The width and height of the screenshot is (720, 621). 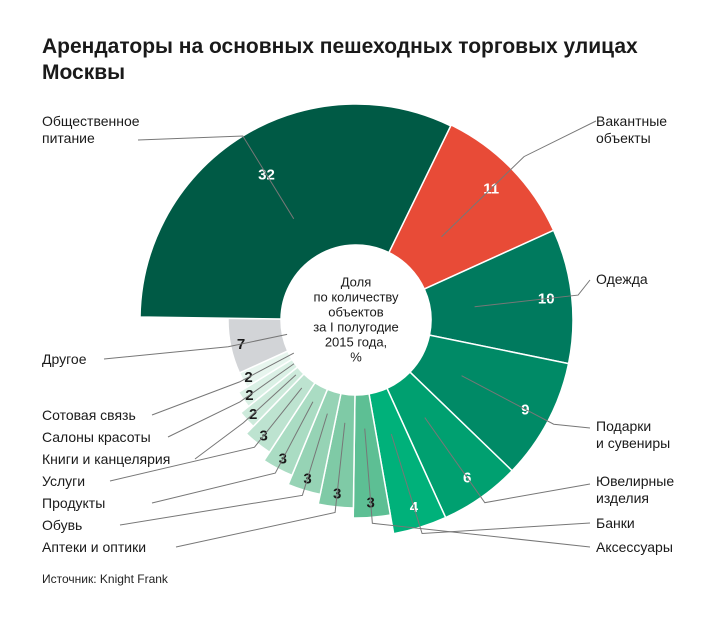 What do you see at coordinates (63, 481) in the screenshot?
I see `slice-label-10: Услуги` at bounding box center [63, 481].